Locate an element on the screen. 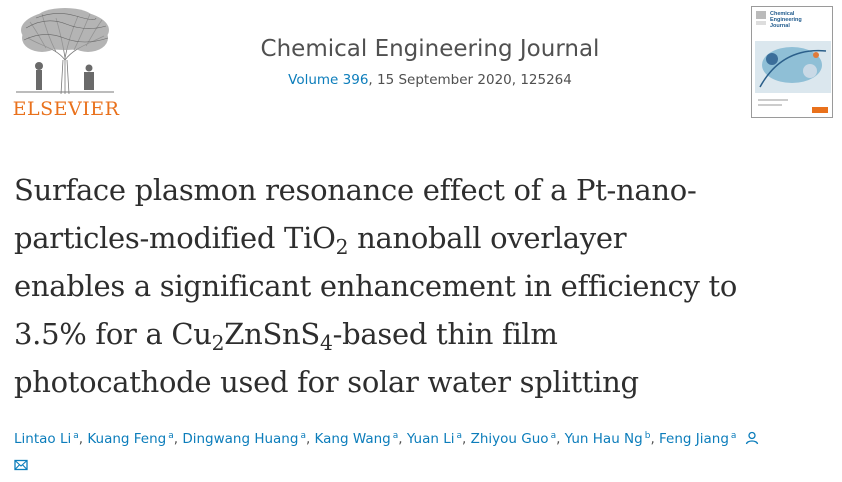  author-link: Dingwang Huang a is located at coordinates (244, 439).